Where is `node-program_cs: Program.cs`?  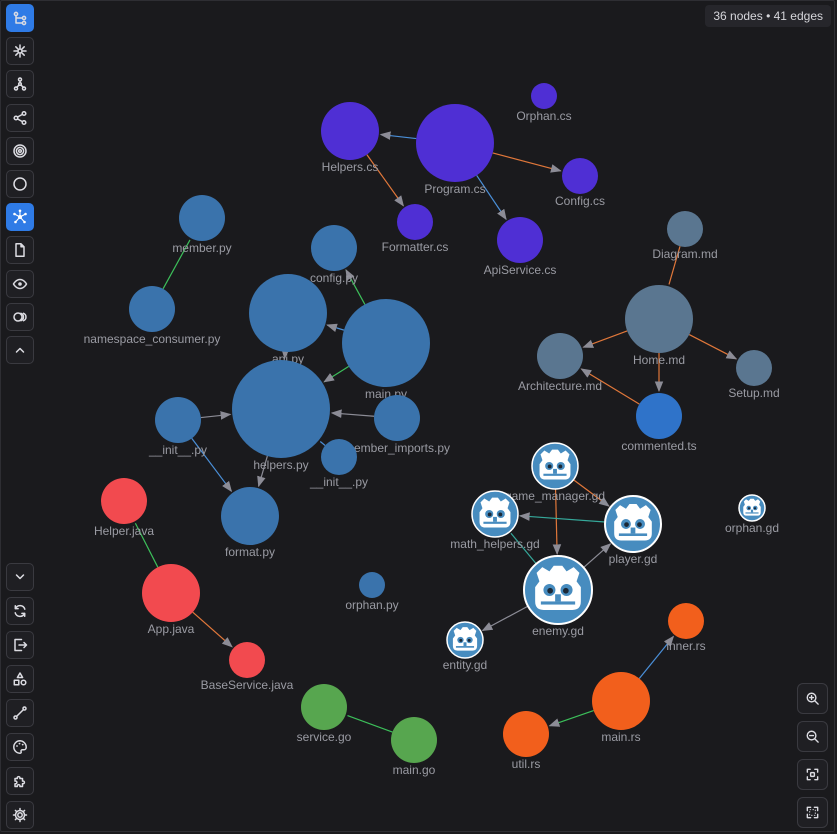 node-program_cs: Program.cs is located at coordinates (455, 150).